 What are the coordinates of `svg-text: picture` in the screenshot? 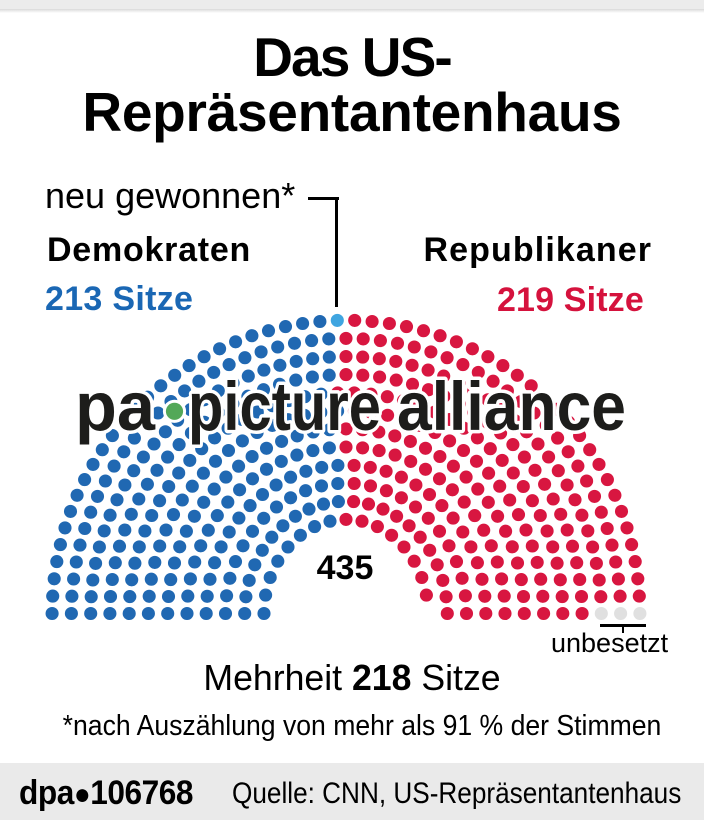 It's located at (284, 406).